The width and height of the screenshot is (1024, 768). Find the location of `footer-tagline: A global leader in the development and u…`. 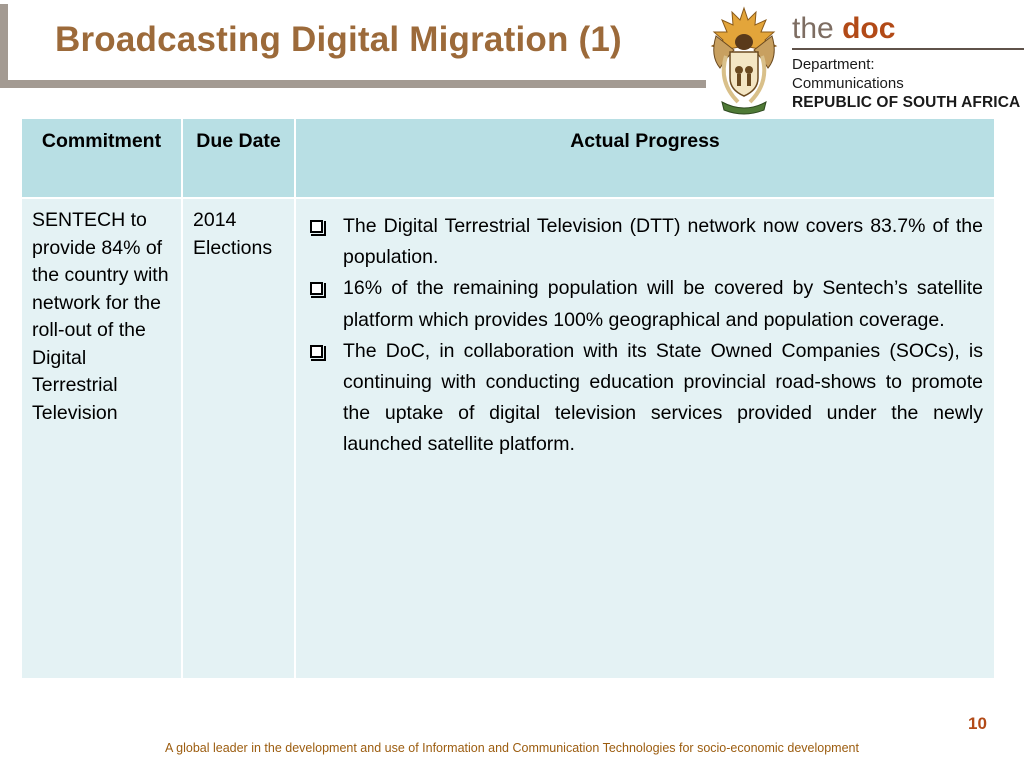

footer-tagline: A global leader in the development and u… is located at coordinates (512, 748).